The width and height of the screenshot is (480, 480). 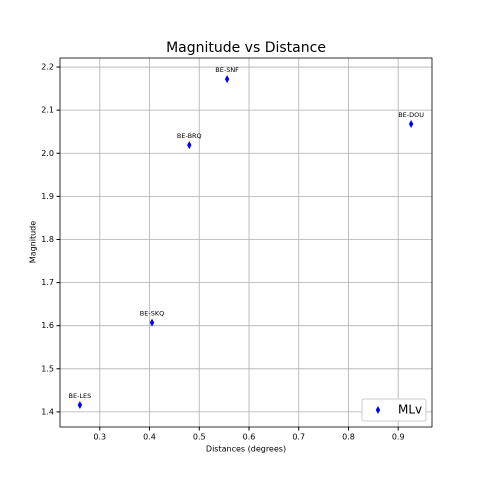 I want to click on x-tick-label: 0.3, so click(x=99, y=437).